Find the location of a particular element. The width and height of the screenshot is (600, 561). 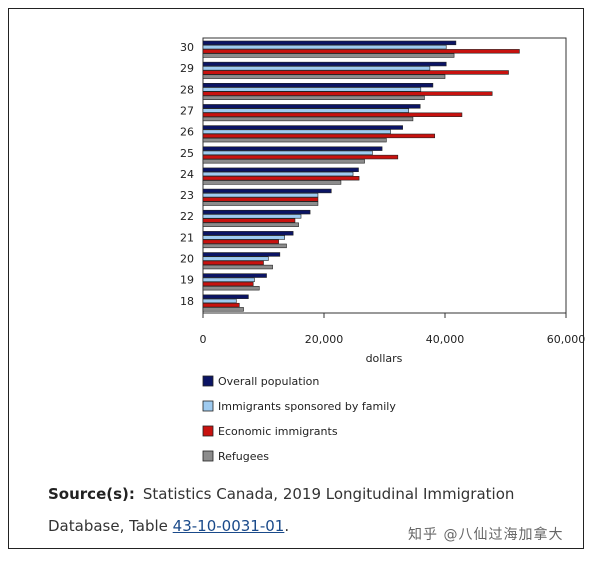

y-tick-label: 20 is located at coordinates (187, 259).